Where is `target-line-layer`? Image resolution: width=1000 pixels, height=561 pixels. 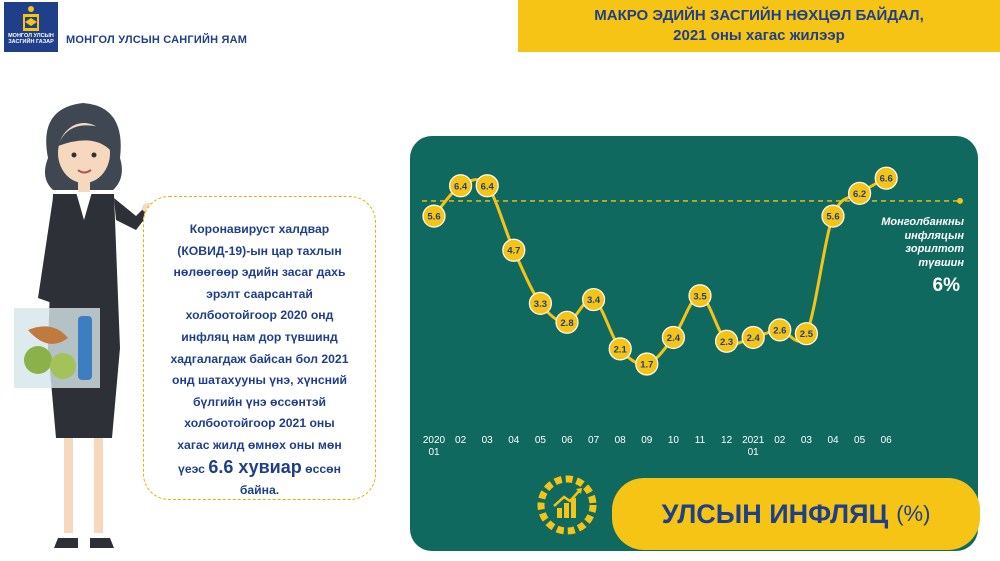
target-line-layer is located at coordinates (692, 200).